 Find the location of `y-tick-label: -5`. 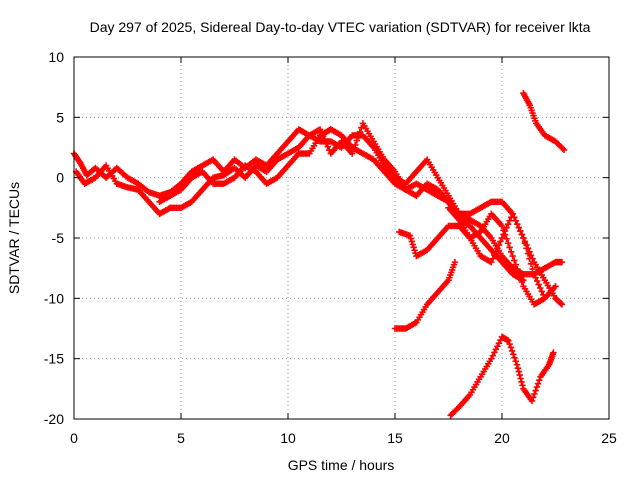

y-tick-label: -5 is located at coordinates (58, 238).